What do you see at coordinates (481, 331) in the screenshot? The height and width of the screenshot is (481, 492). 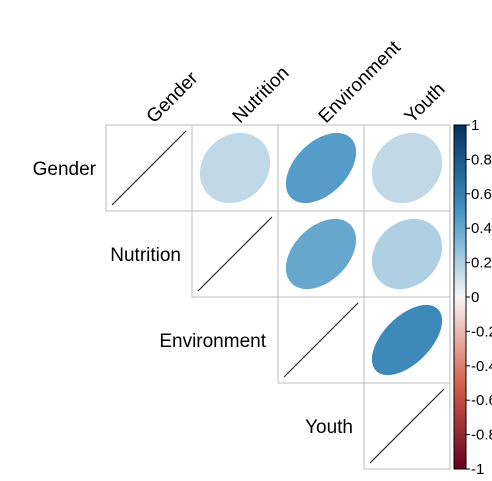 I see `colorbar-tick-label: -0.2` at bounding box center [481, 331].